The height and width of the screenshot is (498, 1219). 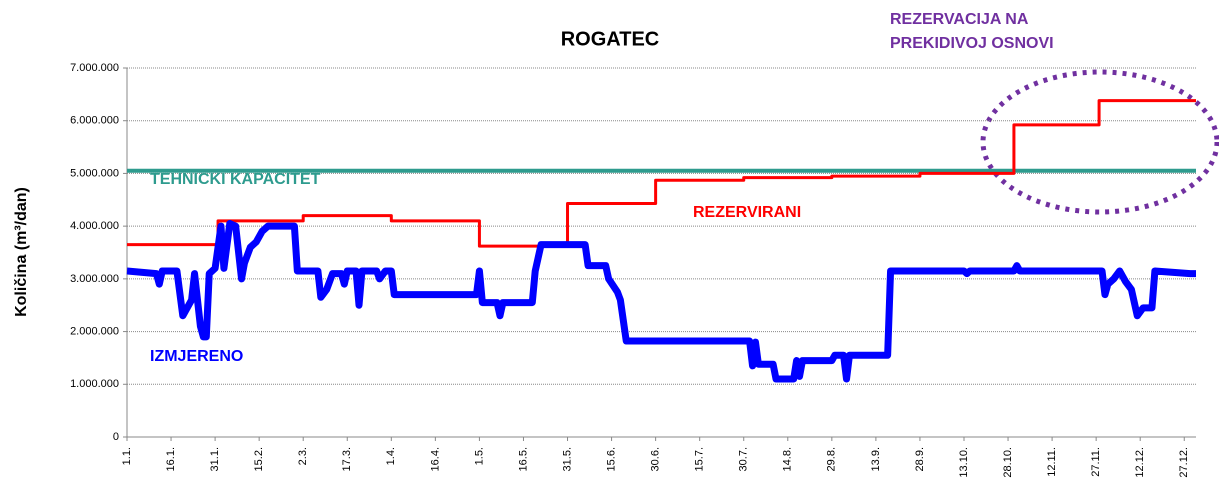 What do you see at coordinates (1184, 462) in the screenshot?
I see `x-tick-label: 27.12.` at bounding box center [1184, 462].